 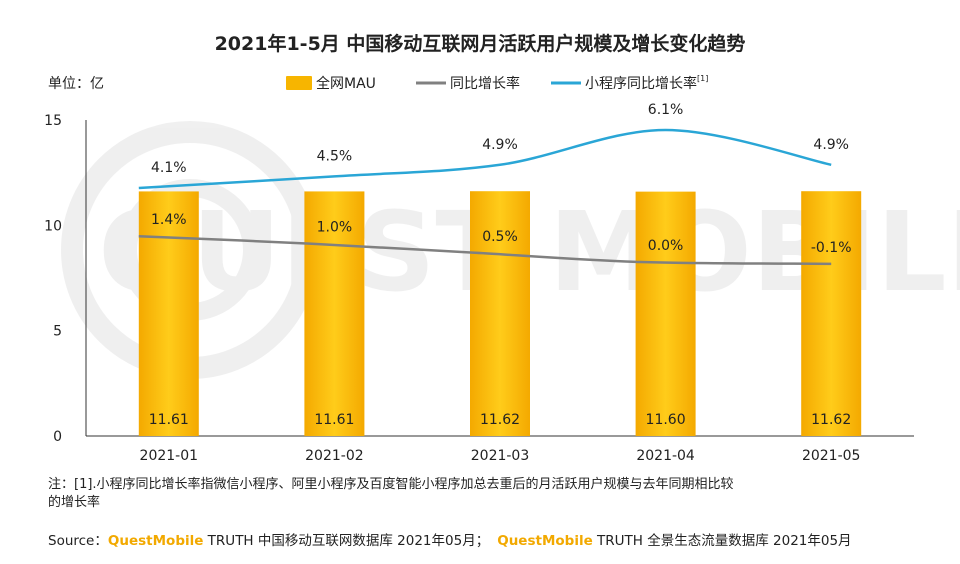 I want to click on bar-value-label: 11.60, so click(x=666, y=420).